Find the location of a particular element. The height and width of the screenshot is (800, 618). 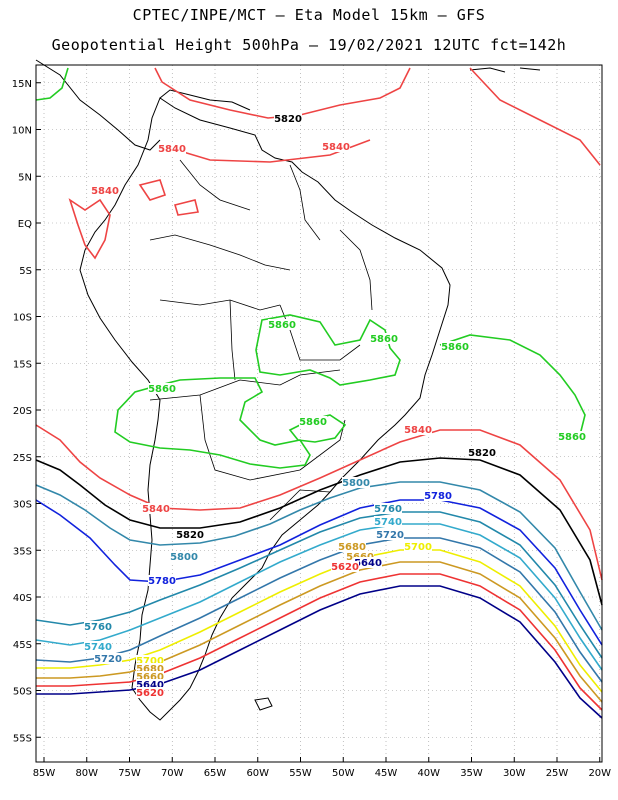

lon-tick-label: 65W is located at coordinates (215, 773).